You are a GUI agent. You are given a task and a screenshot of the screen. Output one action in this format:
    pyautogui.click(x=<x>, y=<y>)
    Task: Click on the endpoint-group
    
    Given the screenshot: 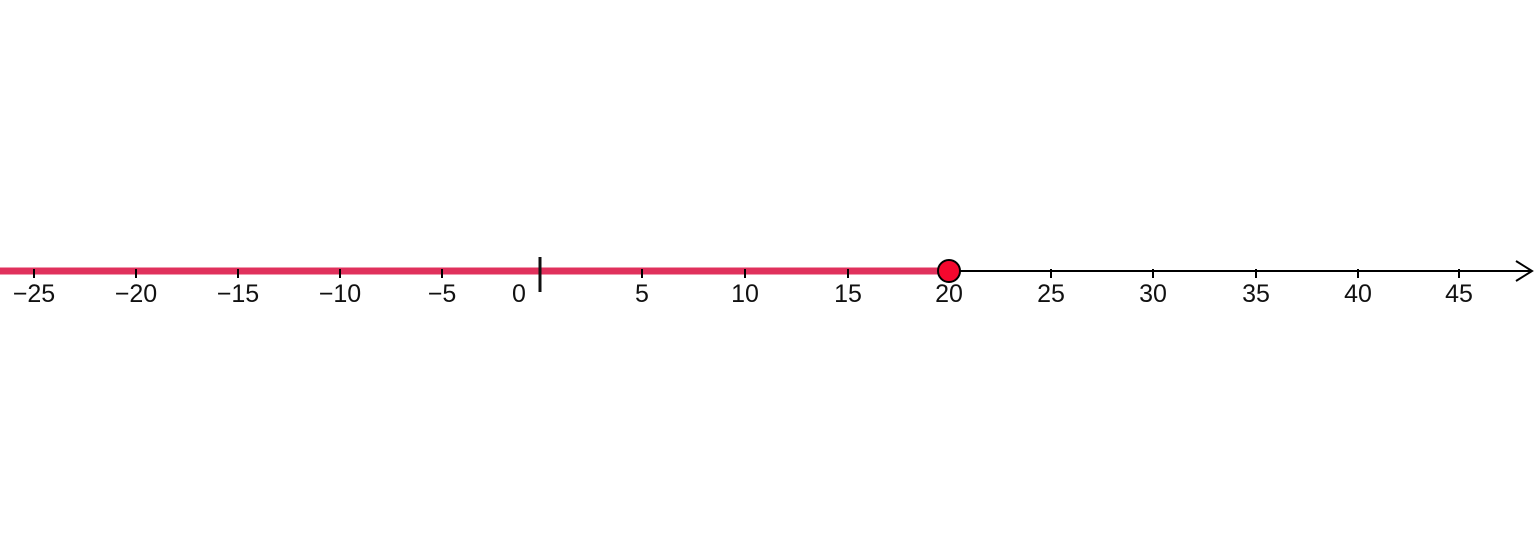 What is the action you would take?
    pyautogui.click(x=949, y=271)
    